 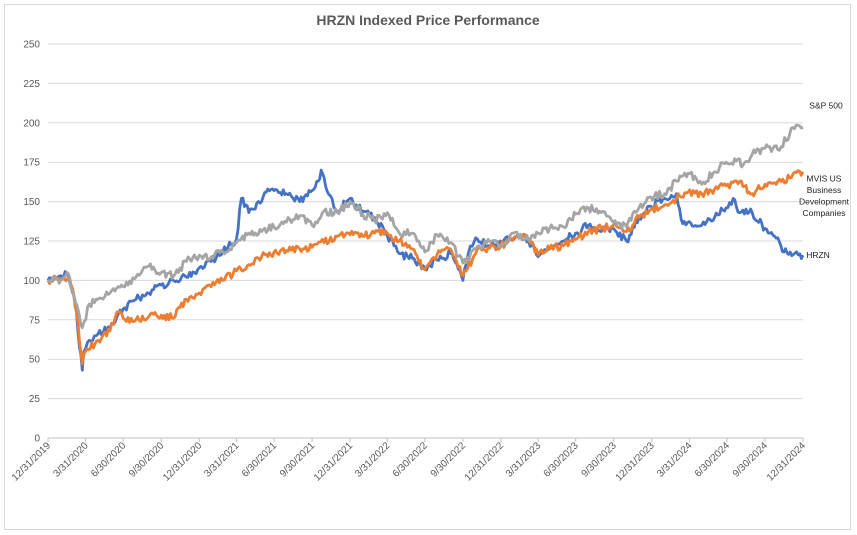 What do you see at coordinates (31, 163) in the screenshot?
I see `y-tick-label: 175` at bounding box center [31, 163].